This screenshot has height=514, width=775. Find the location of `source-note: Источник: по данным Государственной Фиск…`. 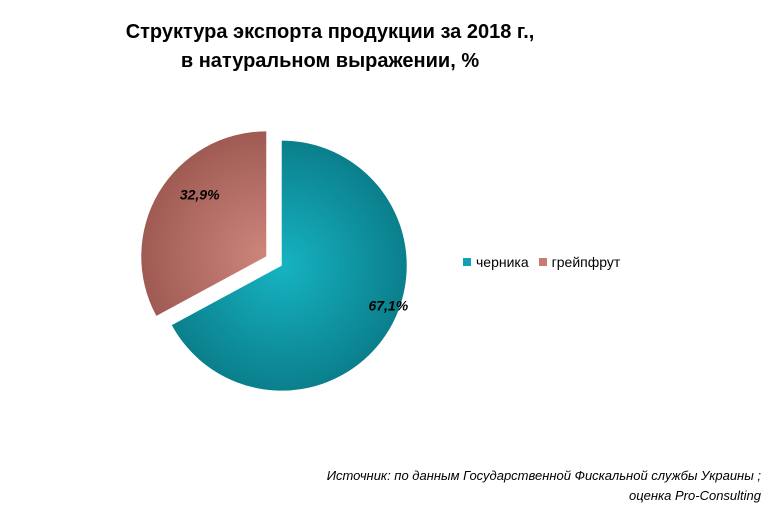

source-note: Источник: по данным Государственной Фиск… is located at coordinates (544, 486).